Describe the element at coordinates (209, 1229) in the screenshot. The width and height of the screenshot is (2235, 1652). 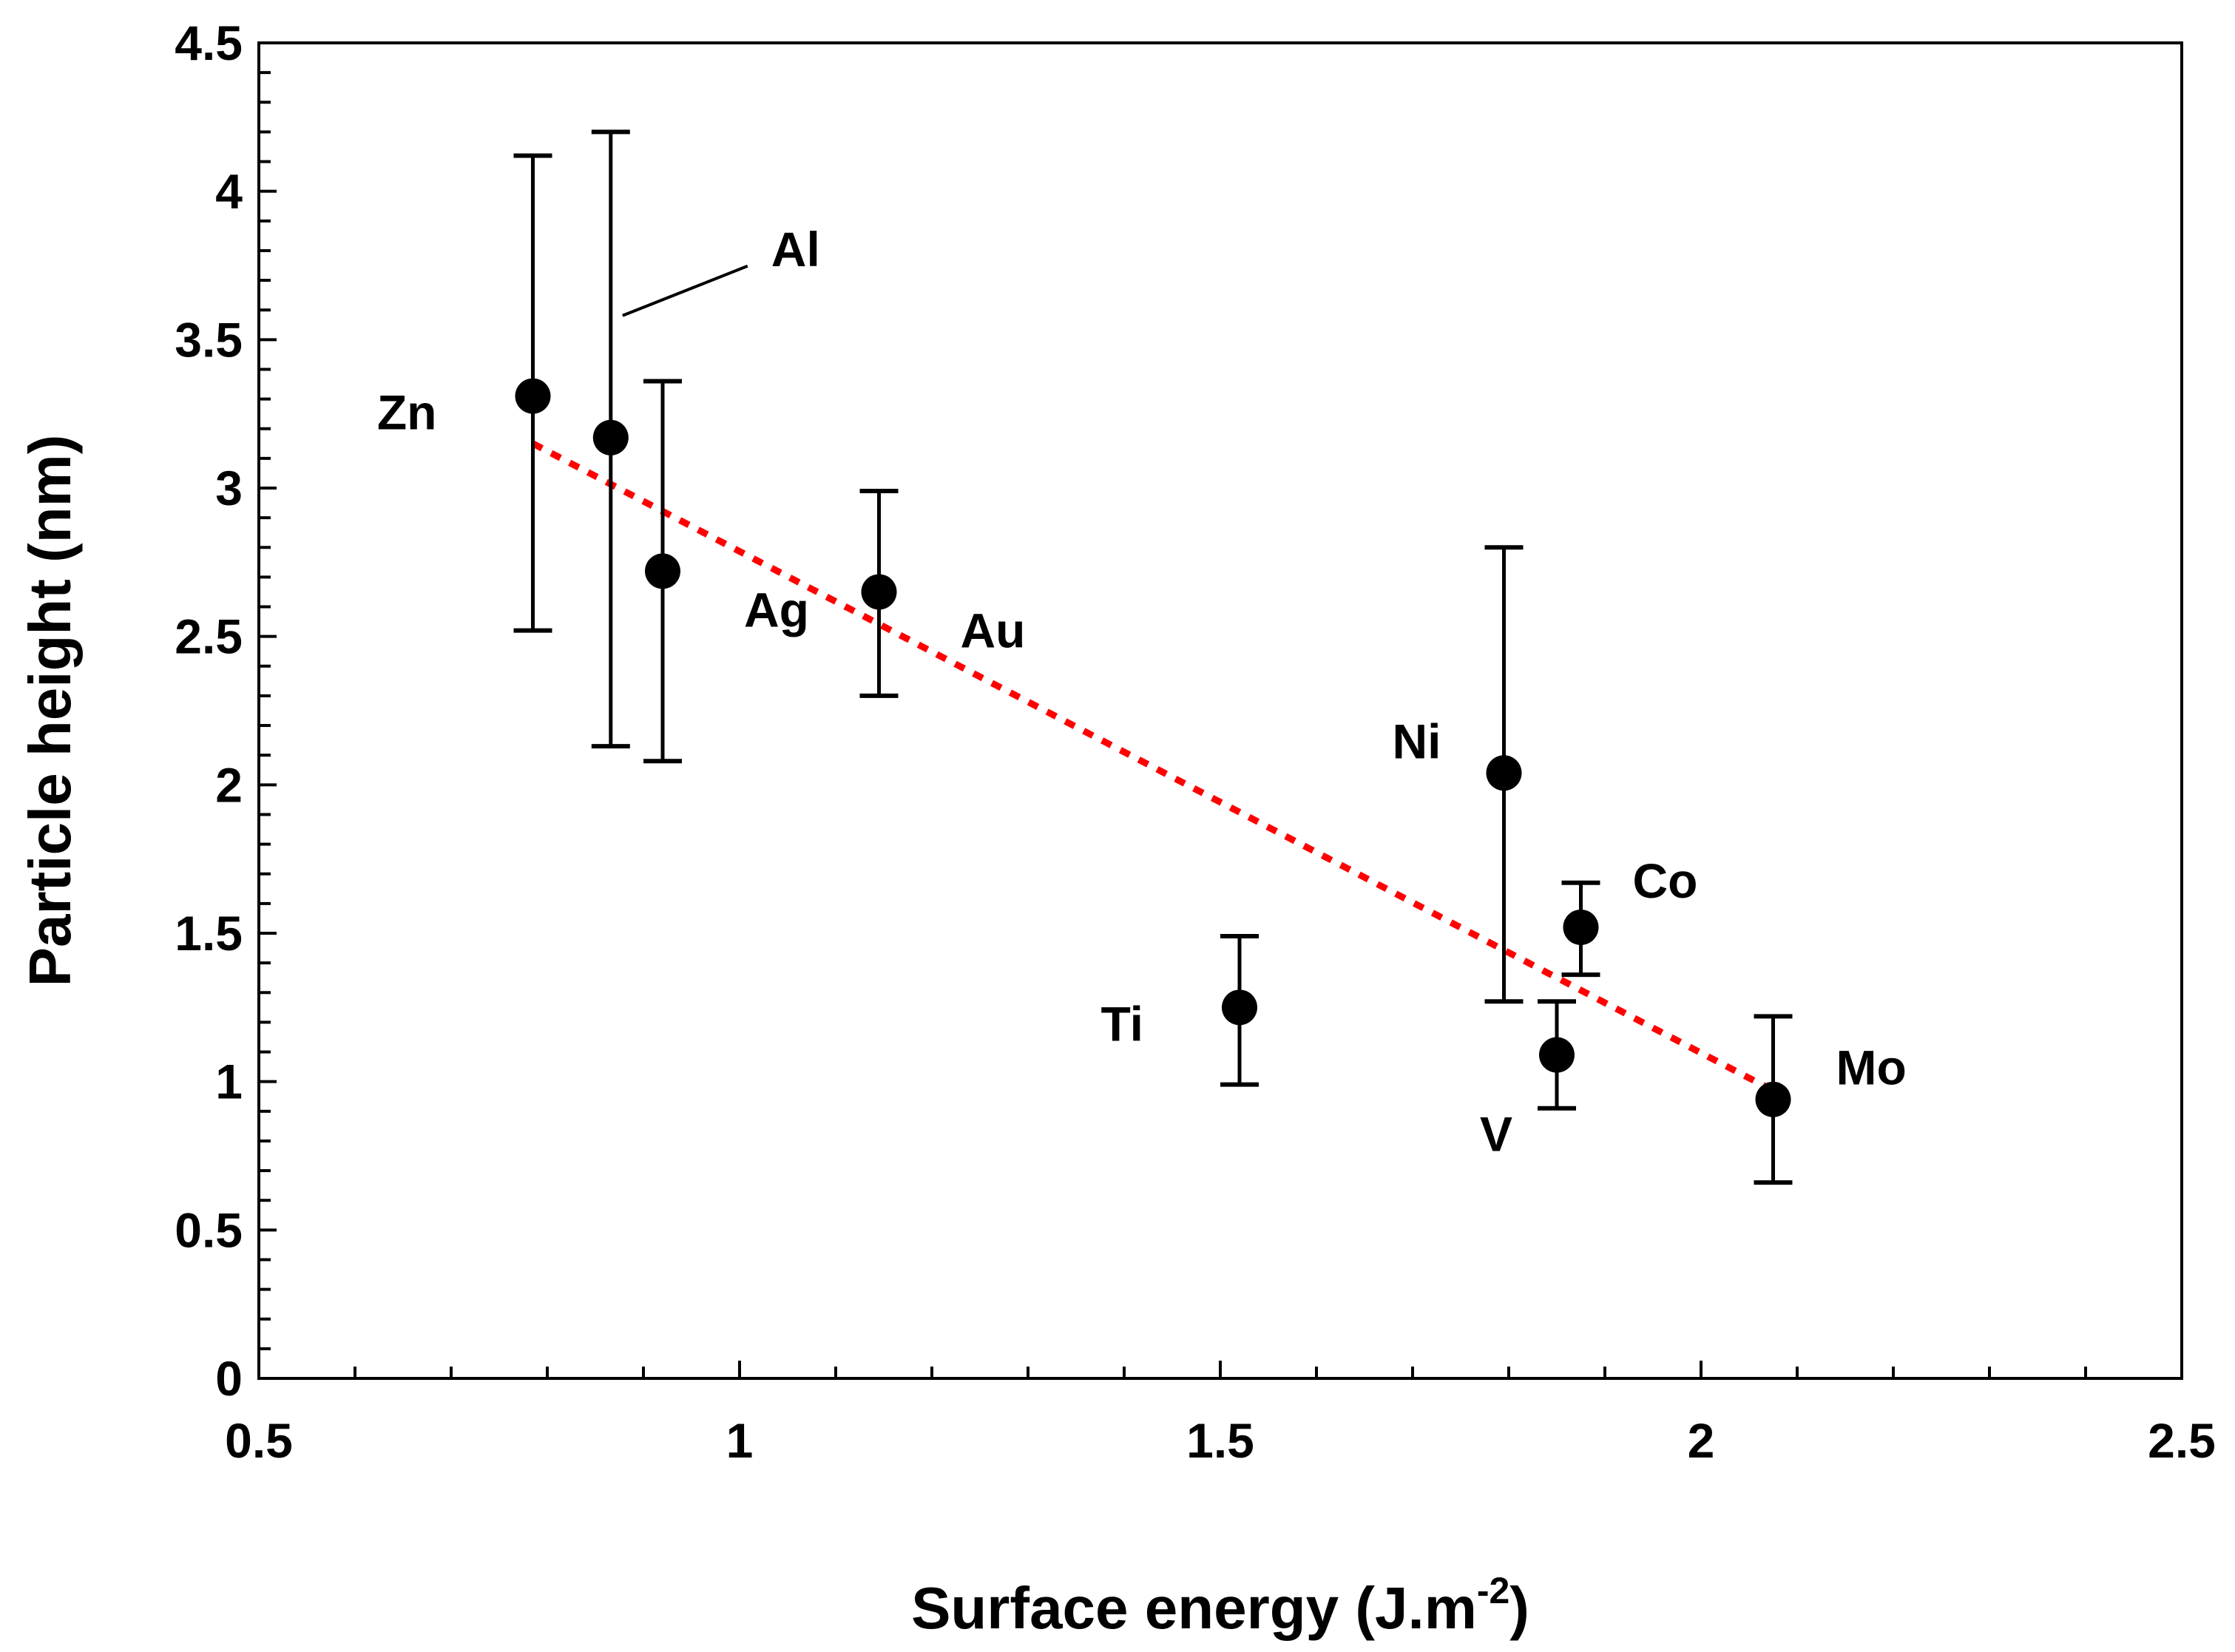
I see `y-tick-label: 0.5` at that location.